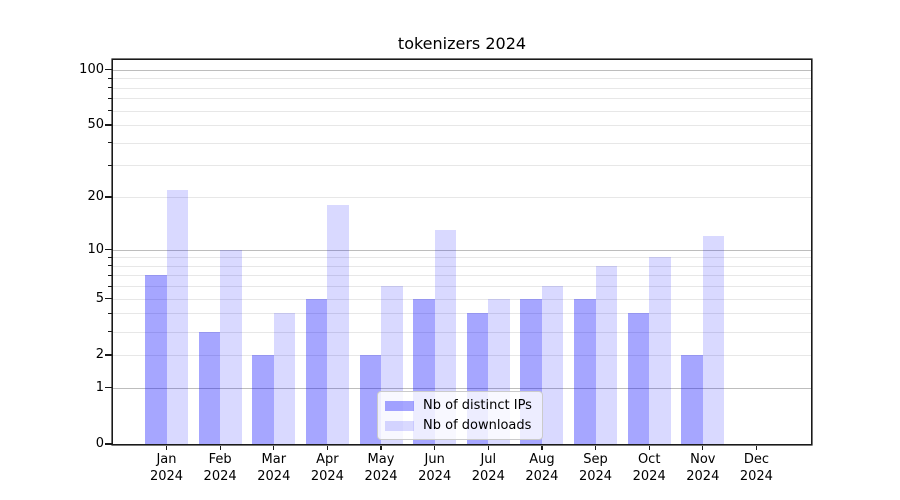 The height and width of the screenshot is (500, 900). I want to click on x-tick-label: Nov 2024, so click(703, 468).